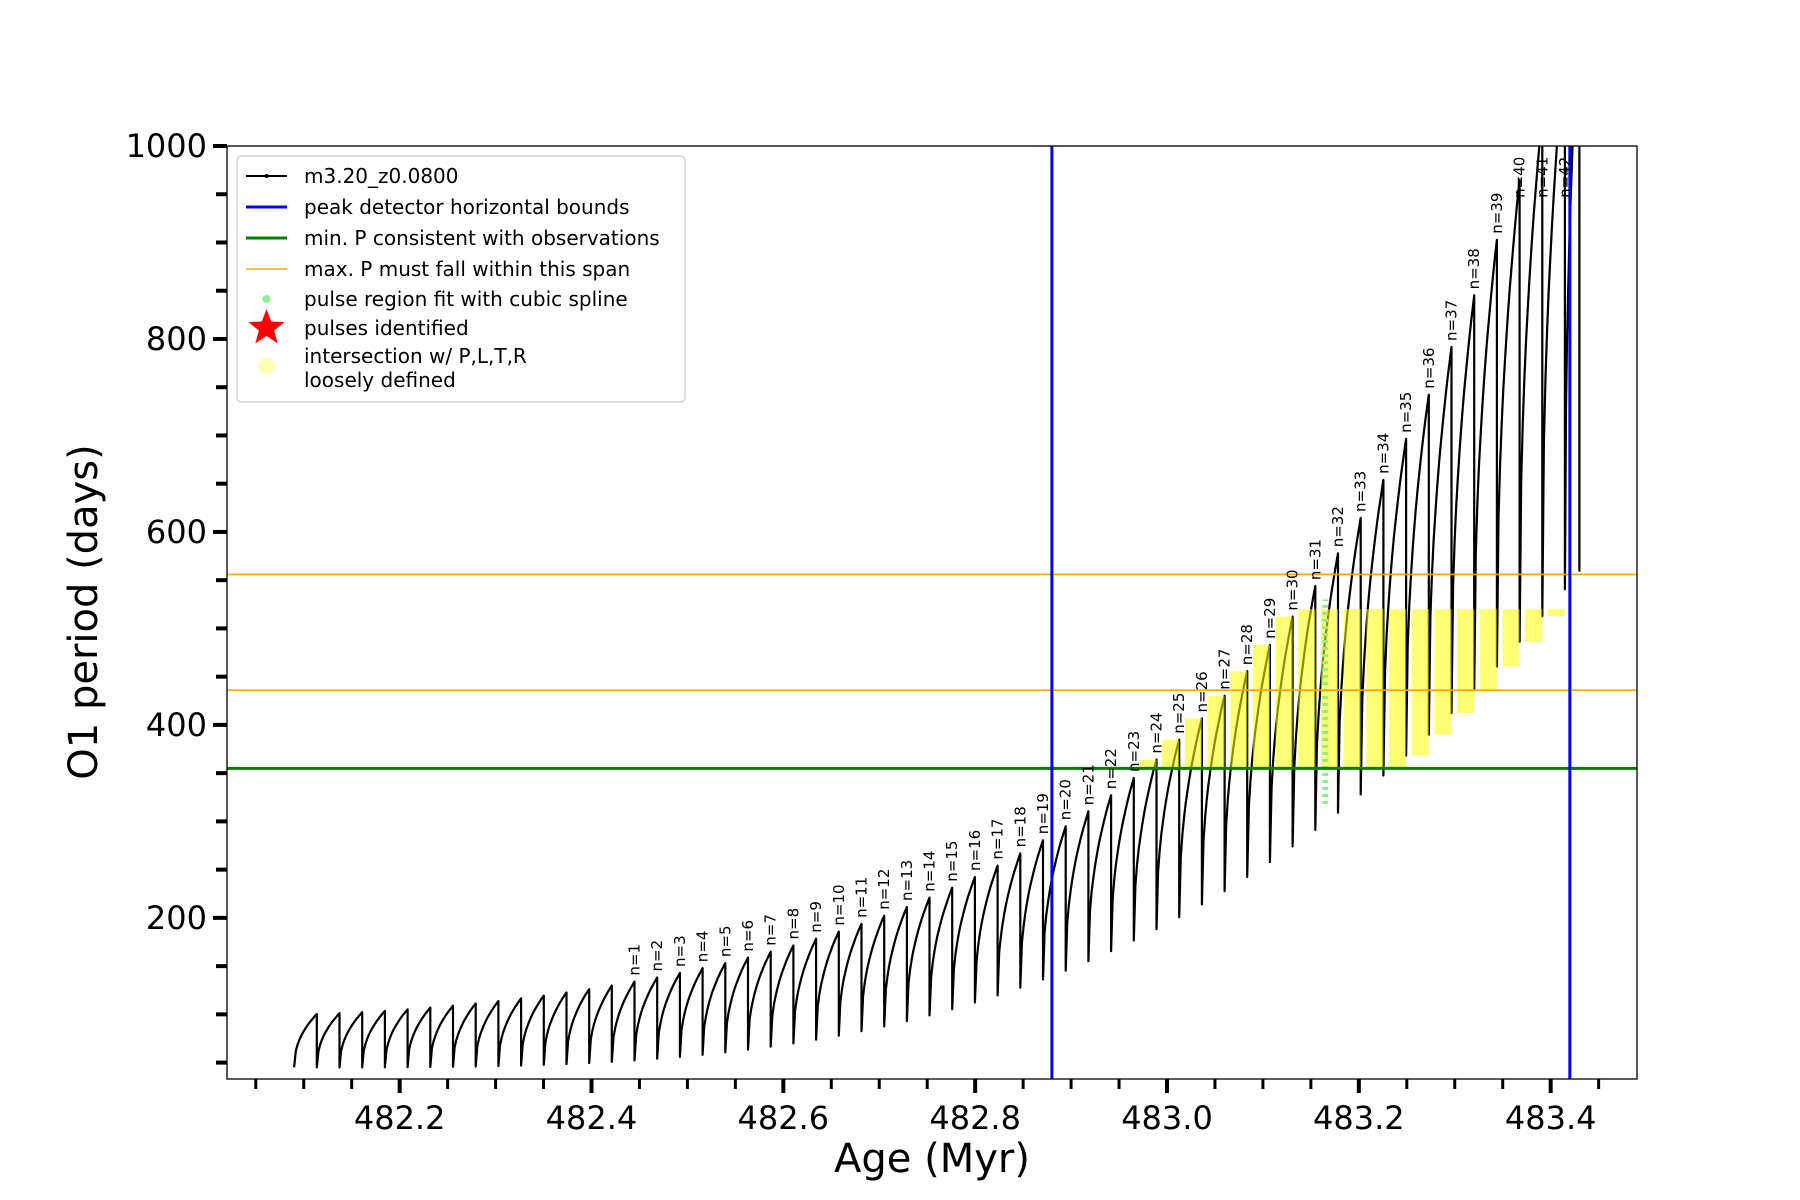 The image size is (1800, 1200). What do you see at coordinates (748, 936) in the screenshot?
I see `pulse-label: n=6` at bounding box center [748, 936].